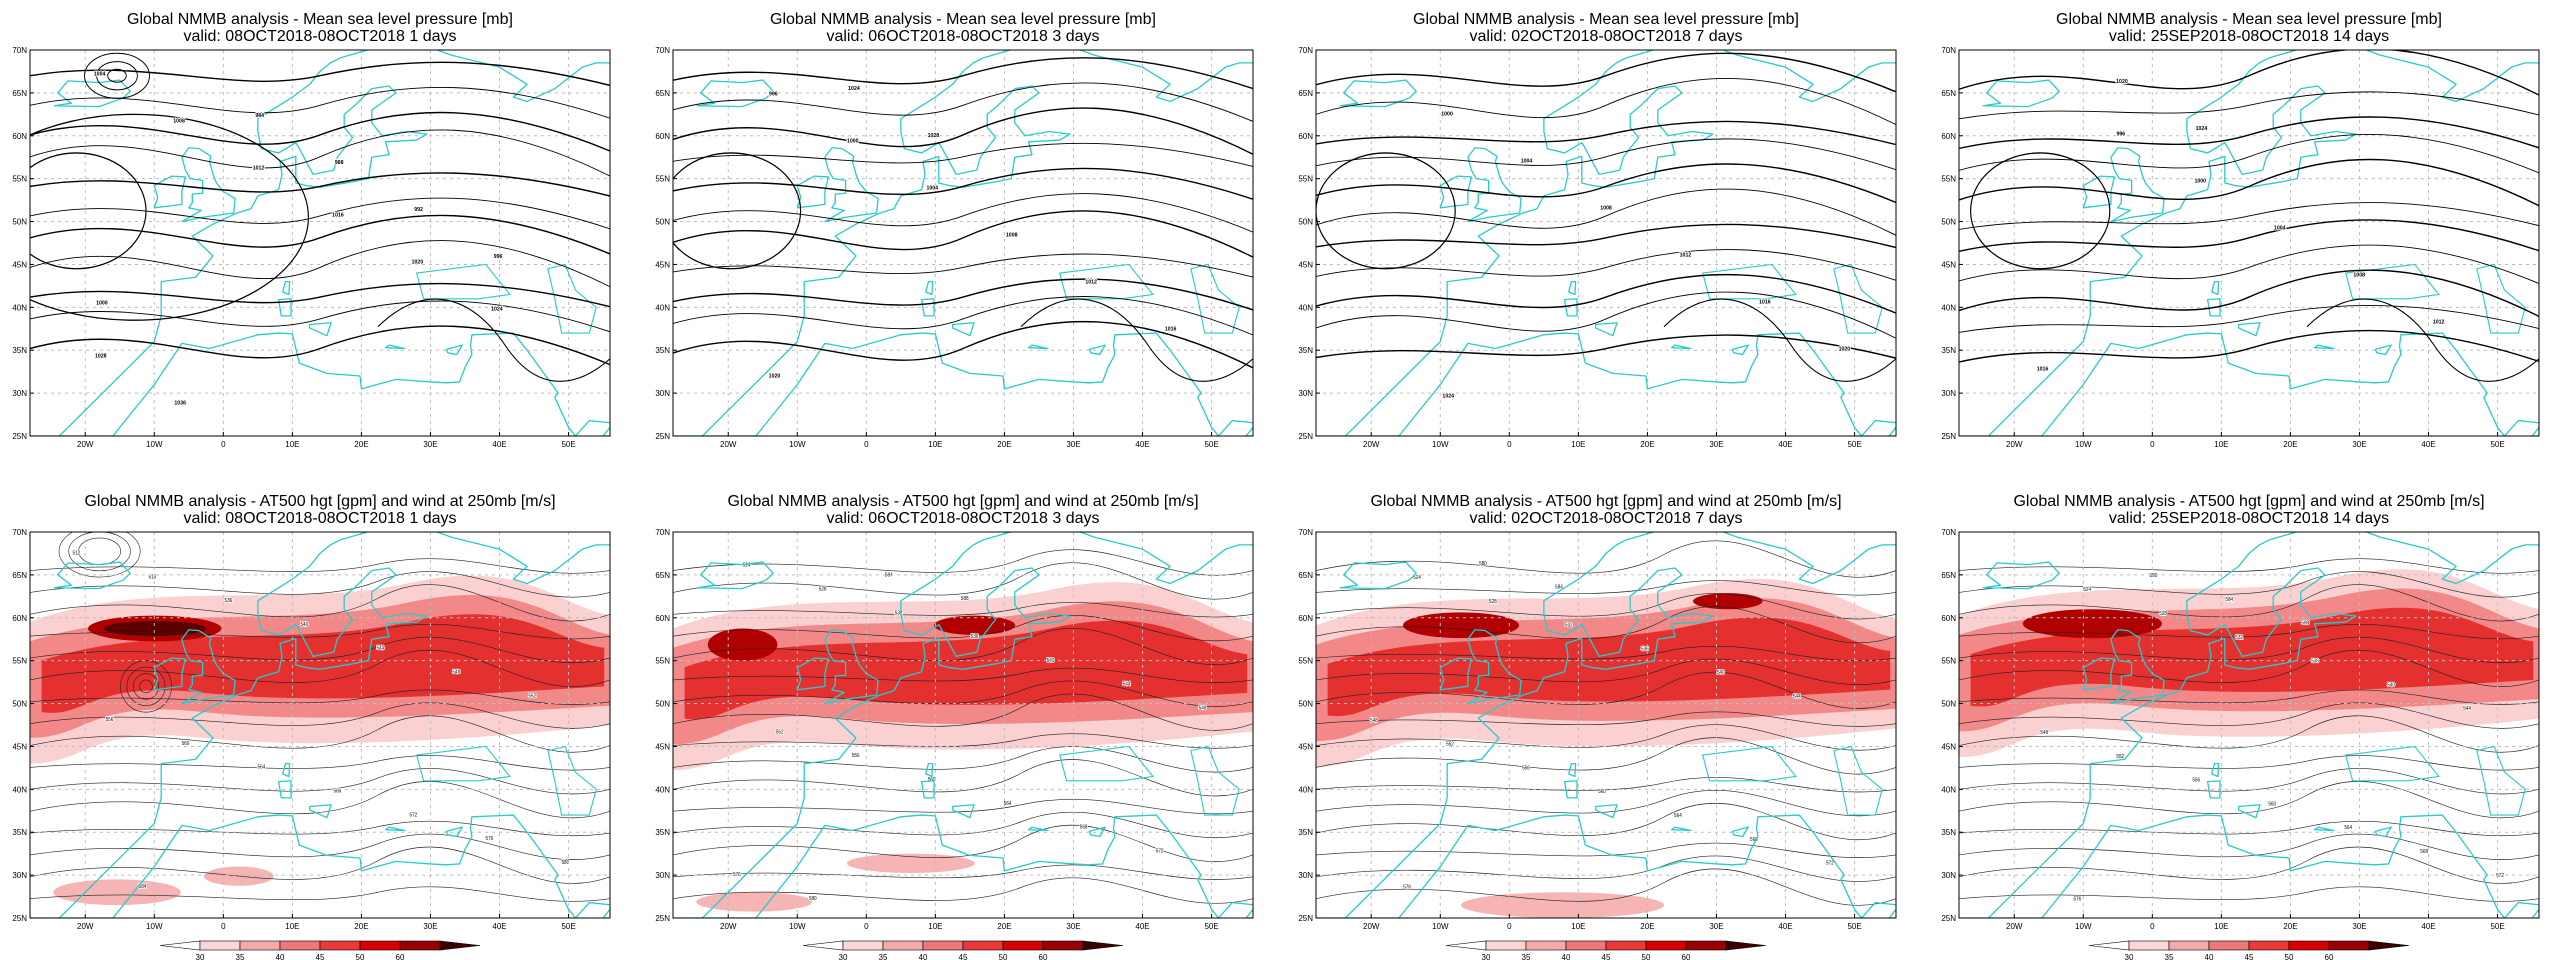  I want to click on colorbar-tick-label: 60, so click(1043, 956).